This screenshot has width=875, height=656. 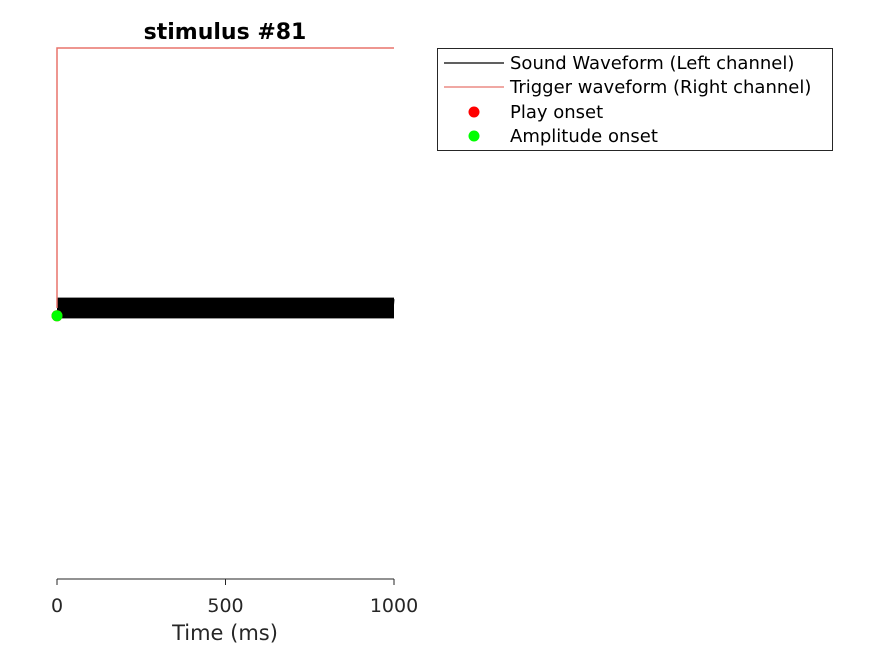 I want to click on series-sound-waveform, so click(x=225, y=308).